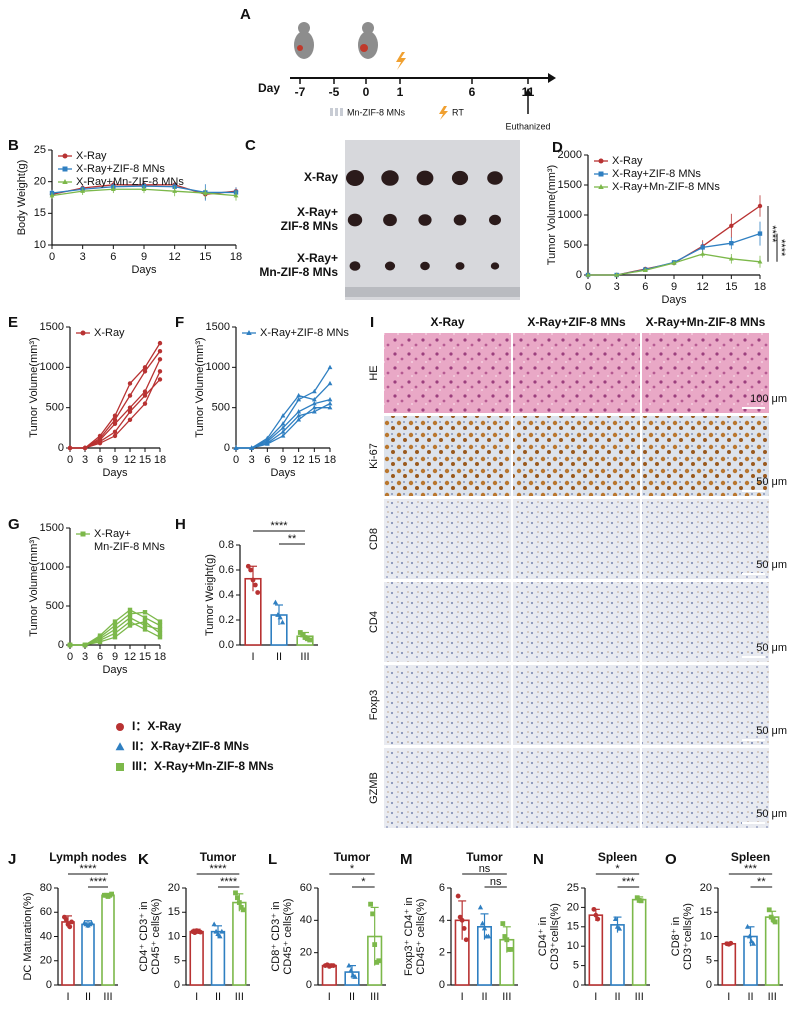  Describe the element at coordinates (226, 645) in the screenshot. I see `y-tick-label: 0.0` at that location.